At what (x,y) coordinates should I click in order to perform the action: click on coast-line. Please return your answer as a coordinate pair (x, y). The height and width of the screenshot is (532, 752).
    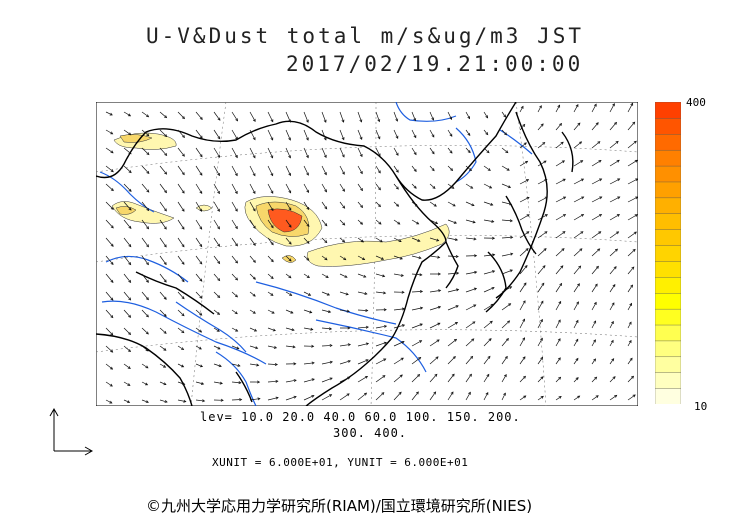
    Looking at the image, I should click on (244, 387).